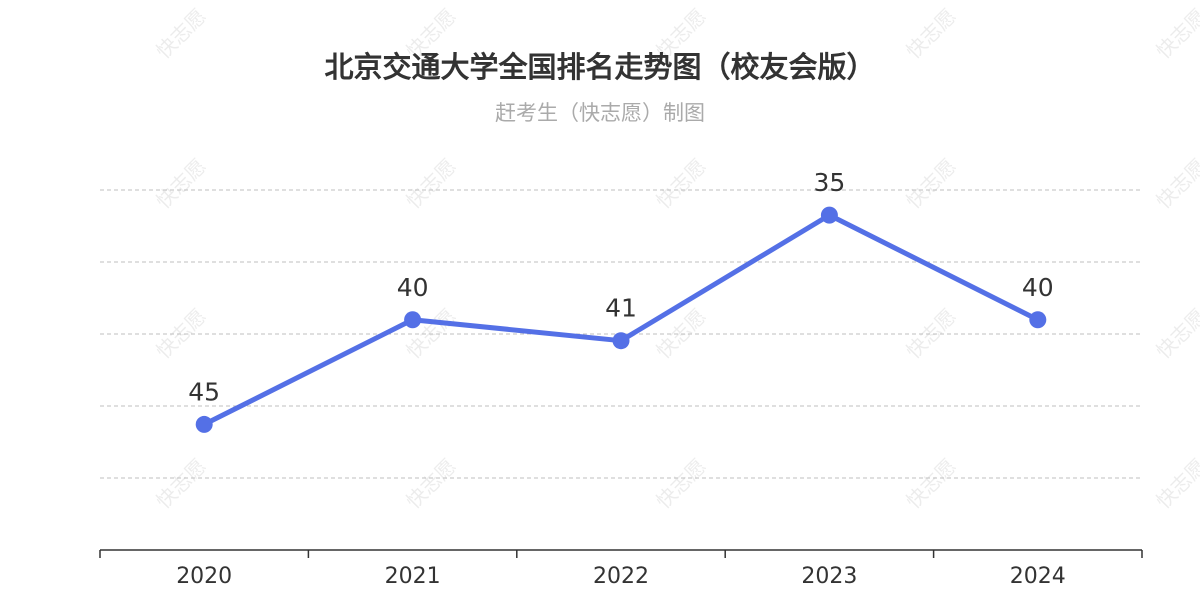  Describe the element at coordinates (413, 576) in the screenshot. I see `x-tick-label: 2021` at that location.